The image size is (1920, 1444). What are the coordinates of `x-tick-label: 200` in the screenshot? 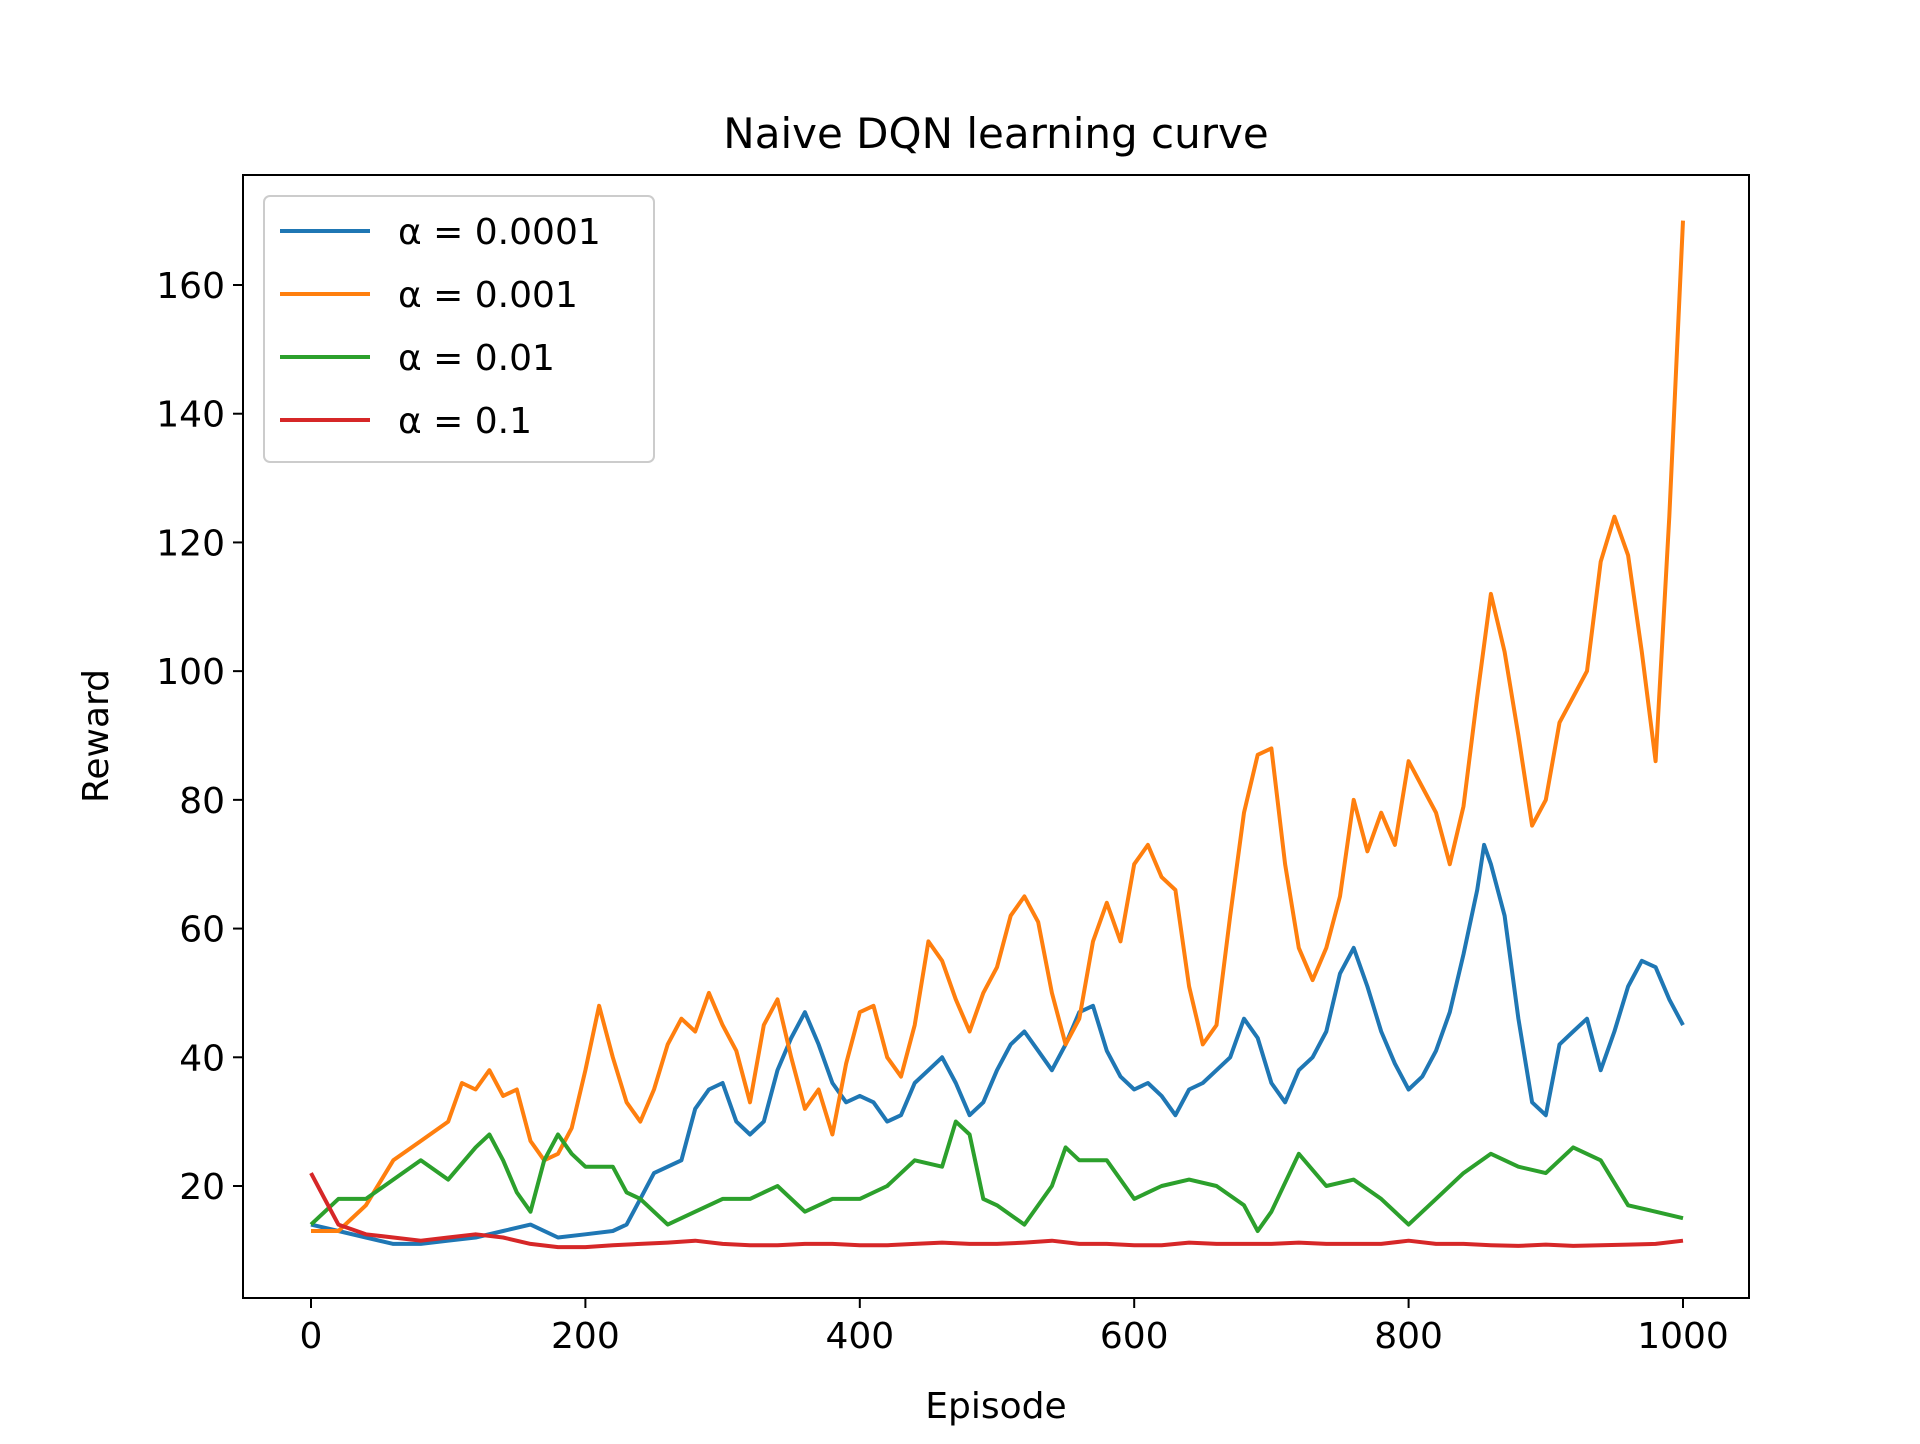 It's located at (585, 1336).